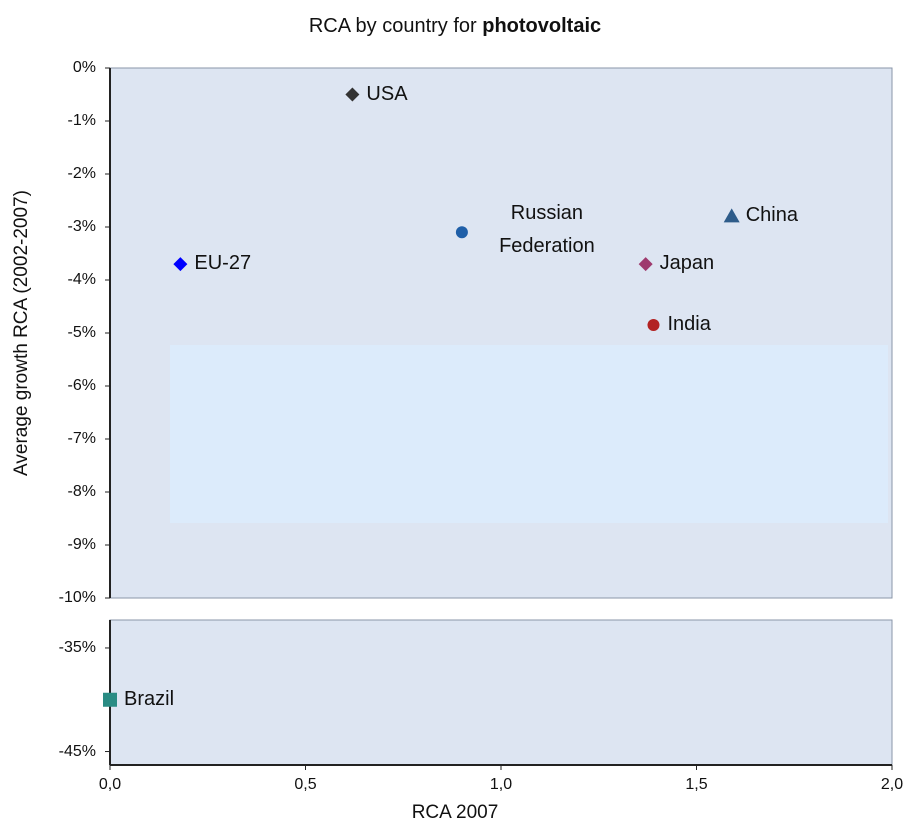  What do you see at coordinates (541, 26) in the screenshot?
I see `title-emphasis: photovoltaic` at bounding box center [541, 26].